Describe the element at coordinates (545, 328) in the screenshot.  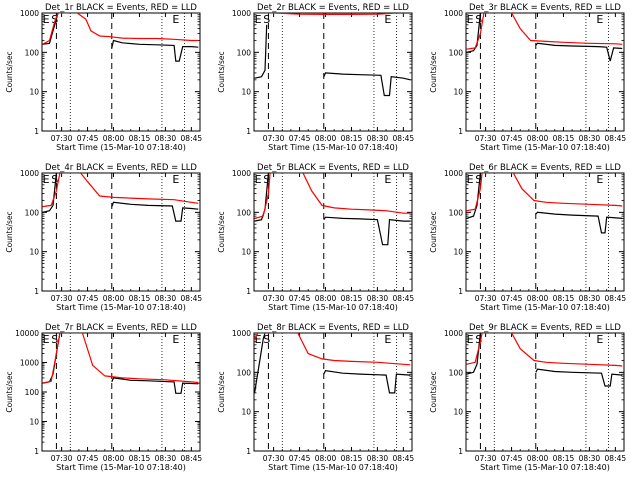
I see `panel-title: Det_9r BLACK = Events, RED = LLD` at that location.